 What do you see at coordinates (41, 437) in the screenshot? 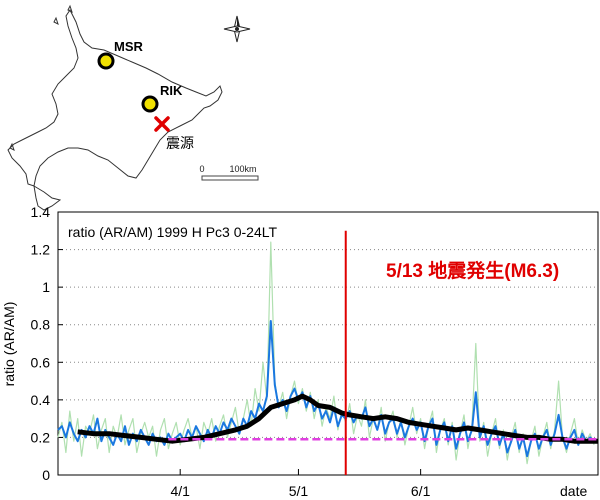
I see `y-tick-label: 0.2` at bounding box center [41, 437].